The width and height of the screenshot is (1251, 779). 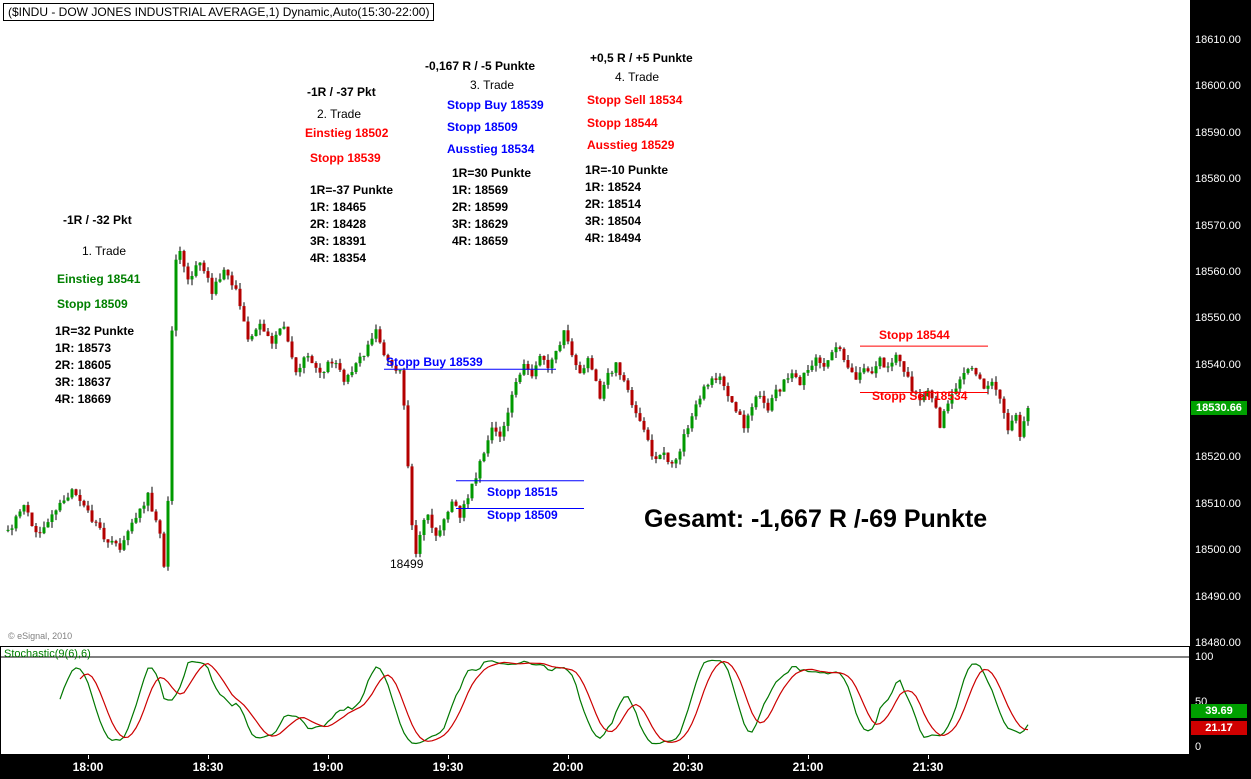 I want to click on time-axis: 18:00 18:30 19:00 19:30 20:00 20:30 21:00 21:30, so click(x=625, y=767).